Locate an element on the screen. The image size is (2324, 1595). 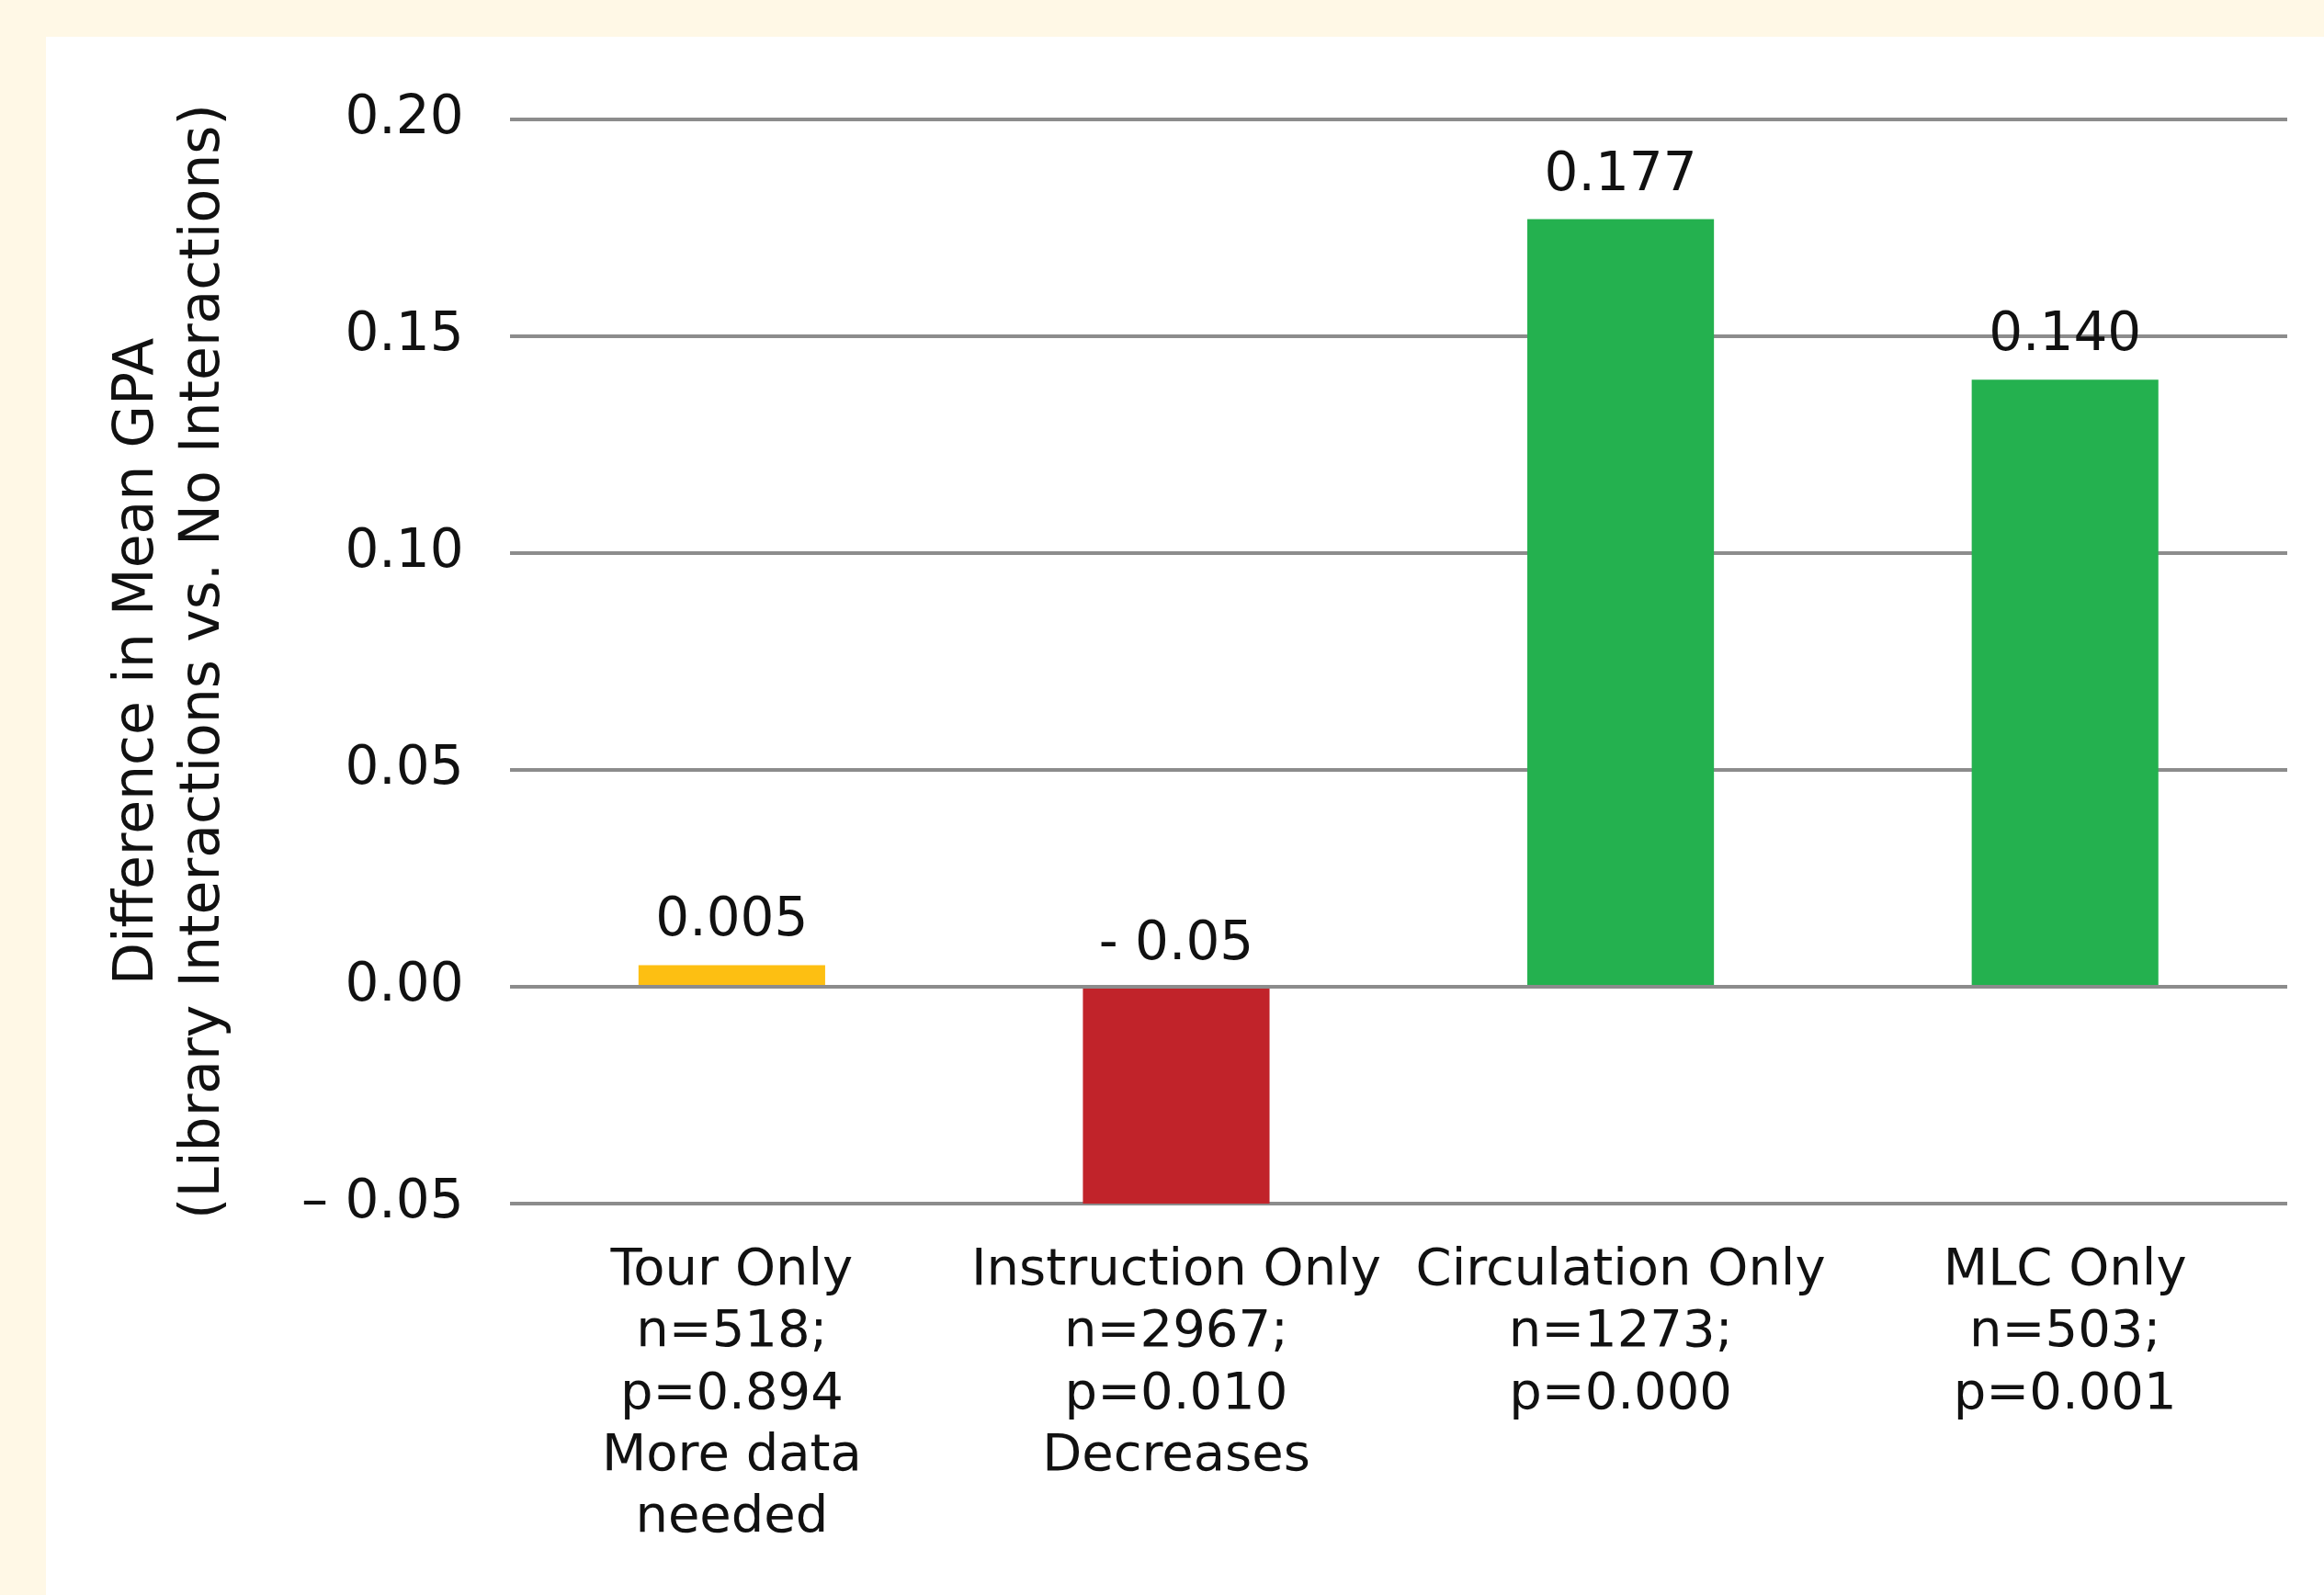
y-tick-label: – 0.05 is located at coordinates (382, 1199).